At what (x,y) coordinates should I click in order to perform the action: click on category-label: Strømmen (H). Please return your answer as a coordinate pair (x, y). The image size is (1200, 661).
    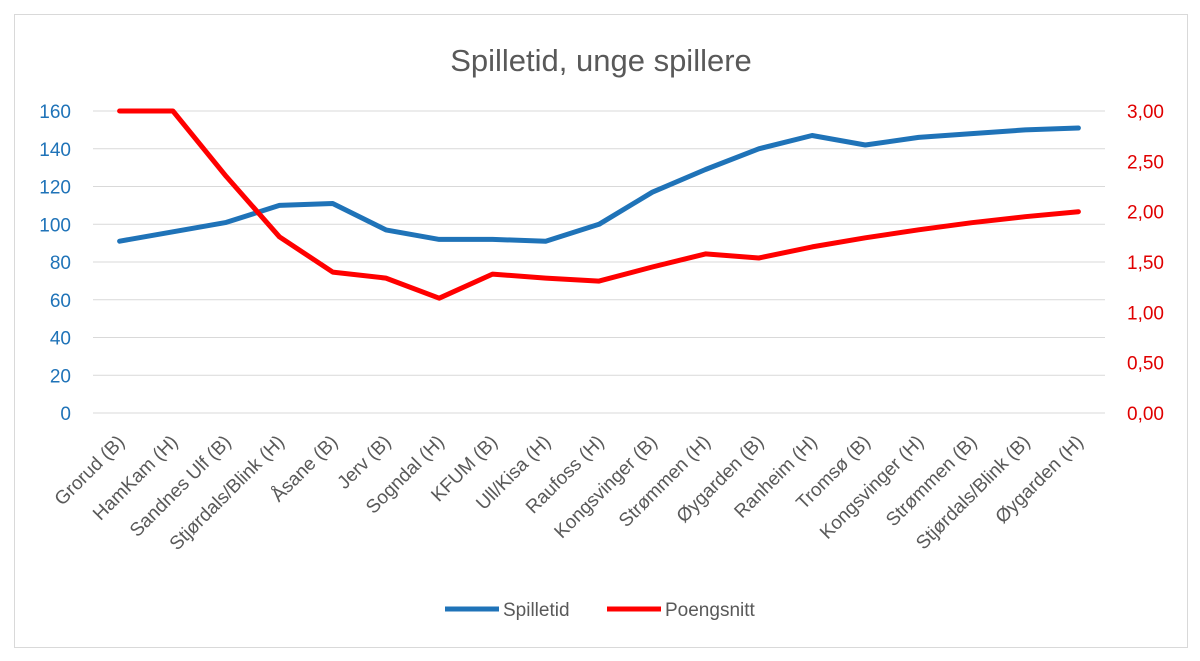
    Looking at the image, I should click on (665, 482).